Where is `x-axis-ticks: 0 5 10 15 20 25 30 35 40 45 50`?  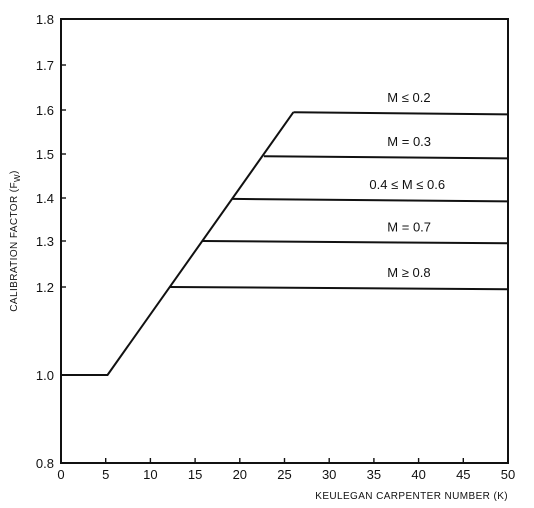 x-axis-ticks: 0 5 10 15 20 25 30 35 40 45 50 is located at coordinates (286, 470).